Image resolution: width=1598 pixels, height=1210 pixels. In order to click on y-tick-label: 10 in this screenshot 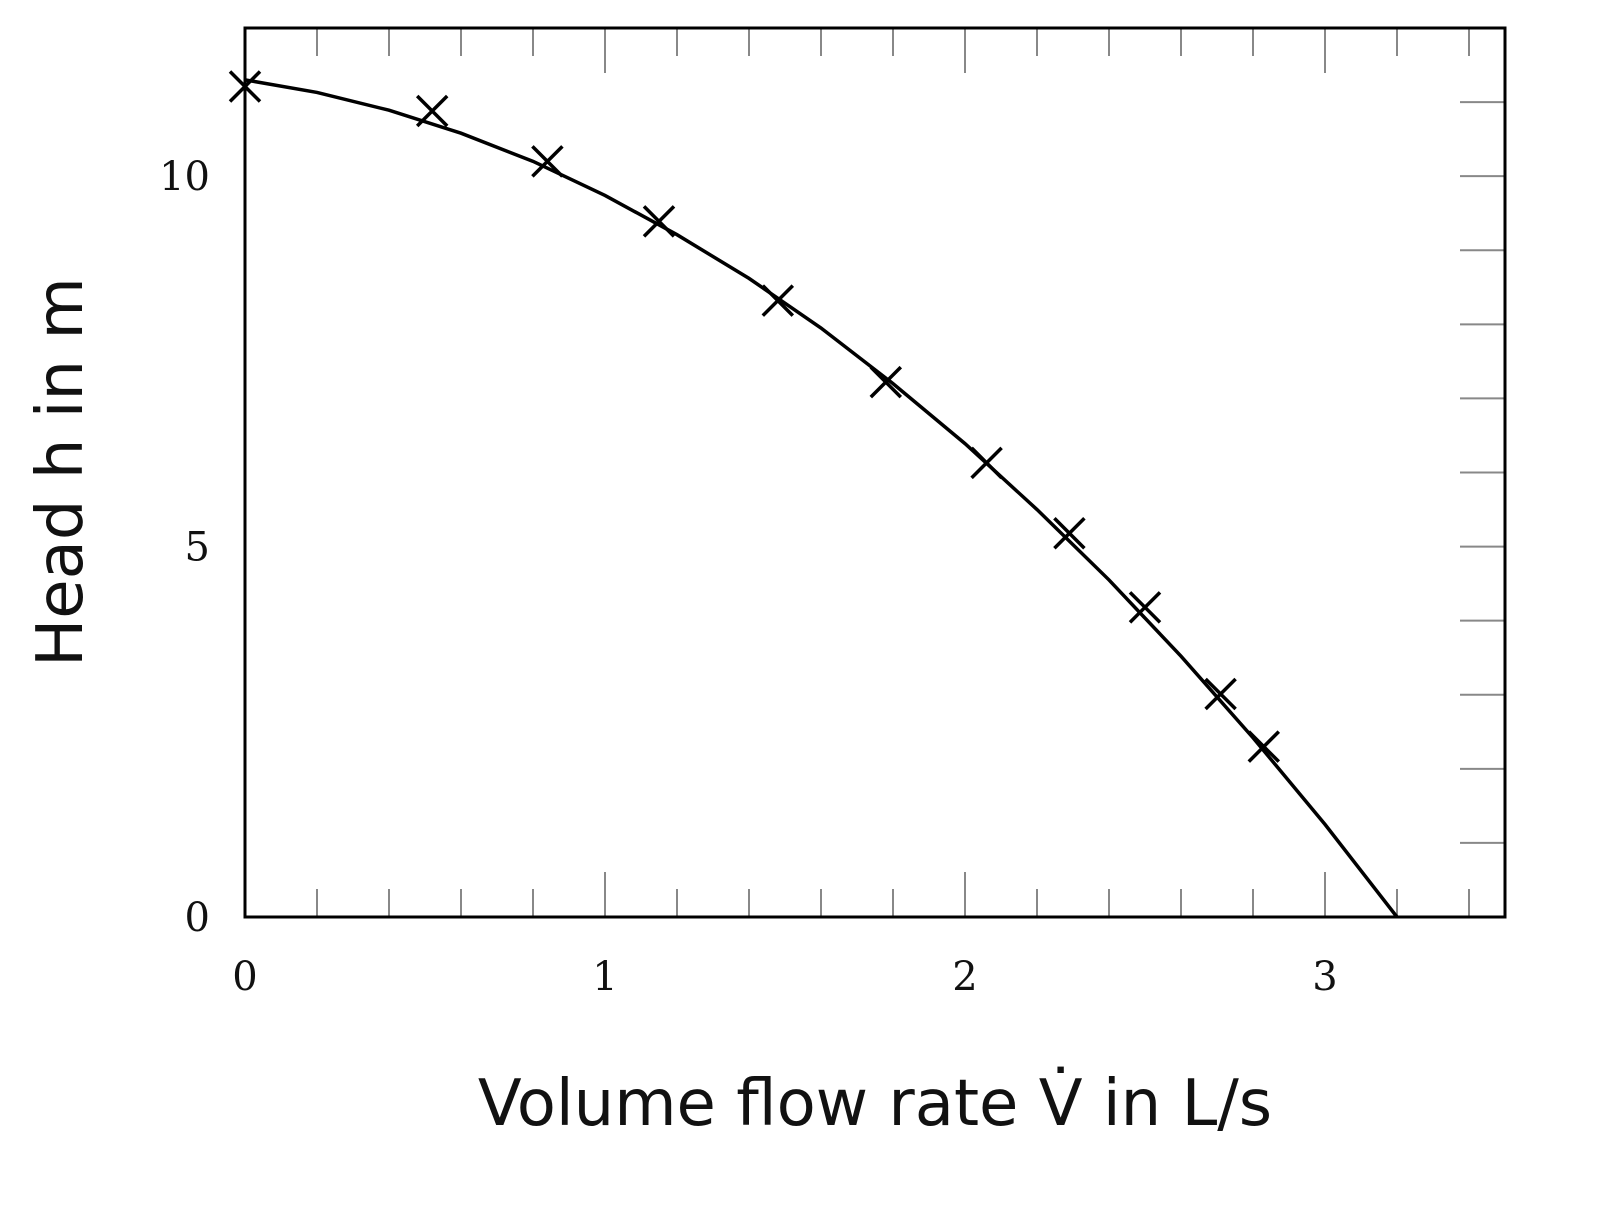, I will do `click(184, 177)`.